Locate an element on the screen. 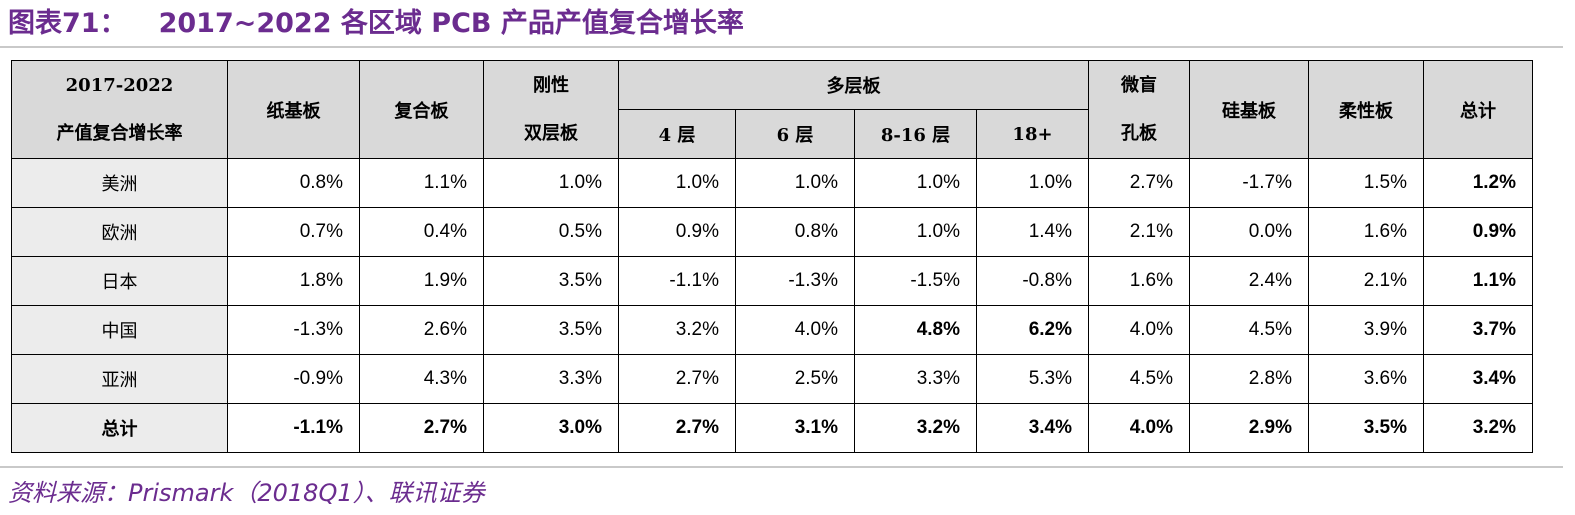 Image resolution: width=1575 pixels, height=515 pixels. bottom-divider is located at coordinates (781, 467).